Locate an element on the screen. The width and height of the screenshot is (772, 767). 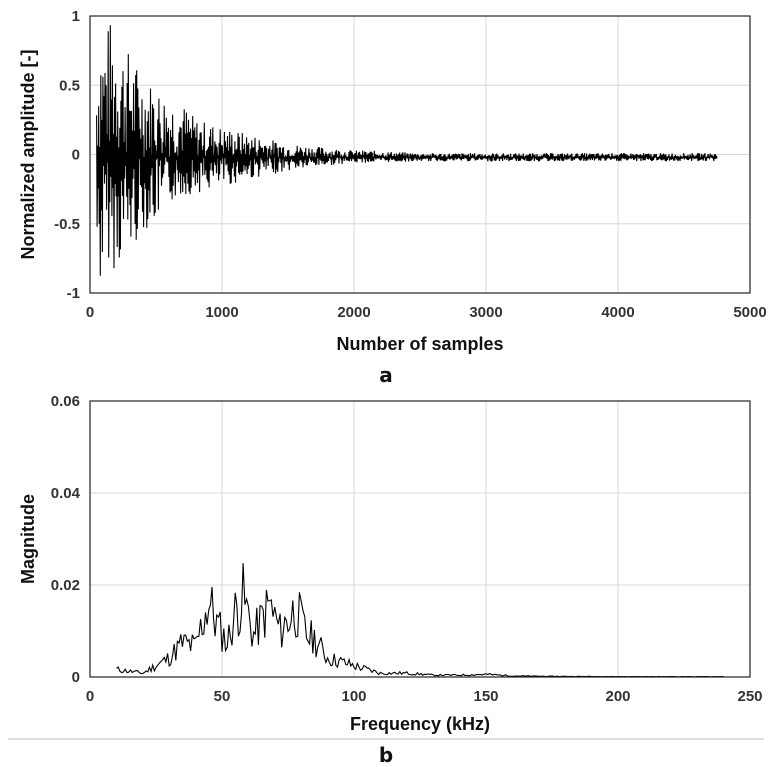
y-tick-label: 0.06 is located at coordinates (65, 401).